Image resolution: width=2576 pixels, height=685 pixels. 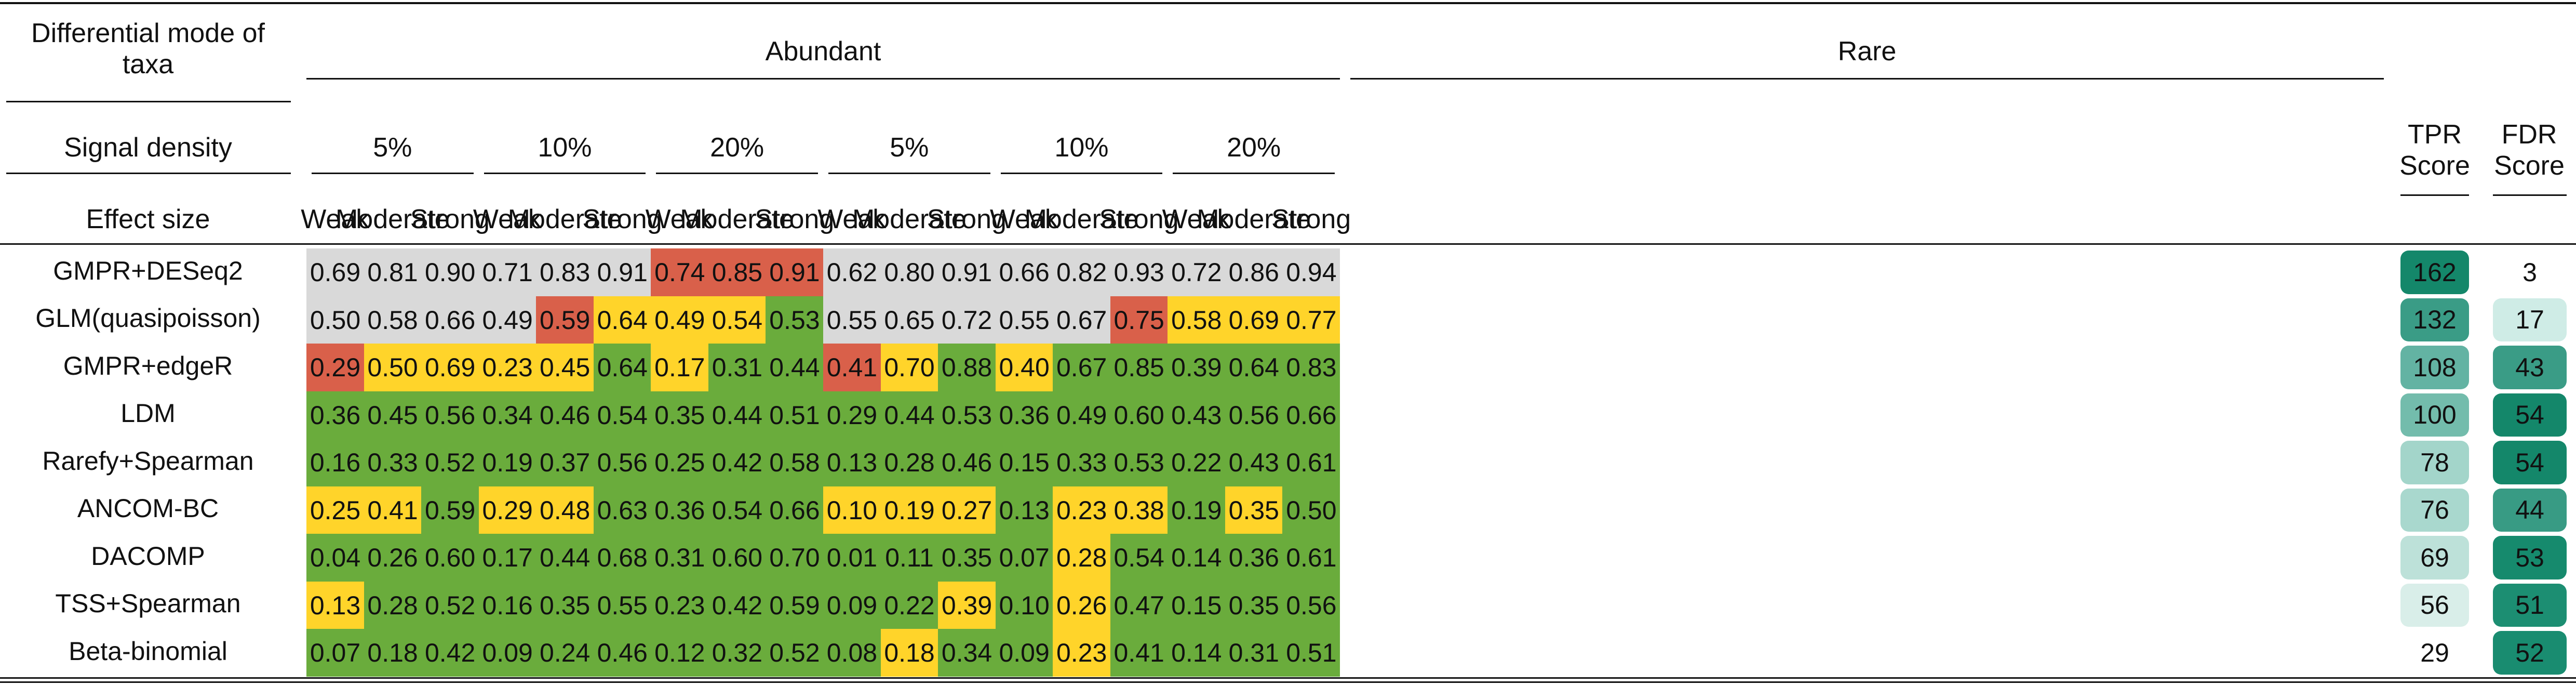 I want to click on value-cell: 0.77, so click(x=1311, y=320).